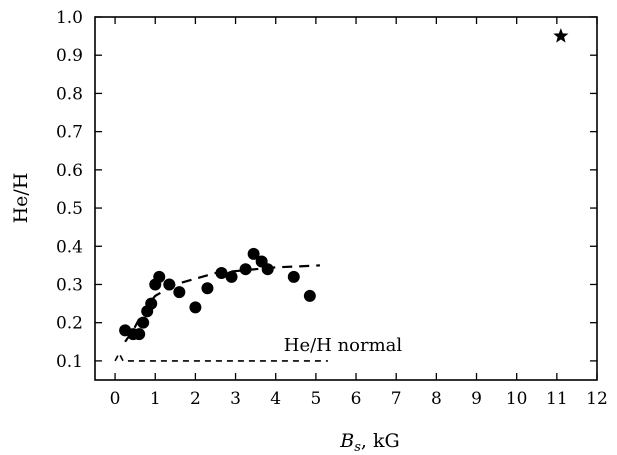 Image resolution: width=617 pixels, height=455 pixels. What do you see at coordinates (346, 441) in the screenshot?
I see `x-axis-label-main: B` at bounding box center [346, 441].